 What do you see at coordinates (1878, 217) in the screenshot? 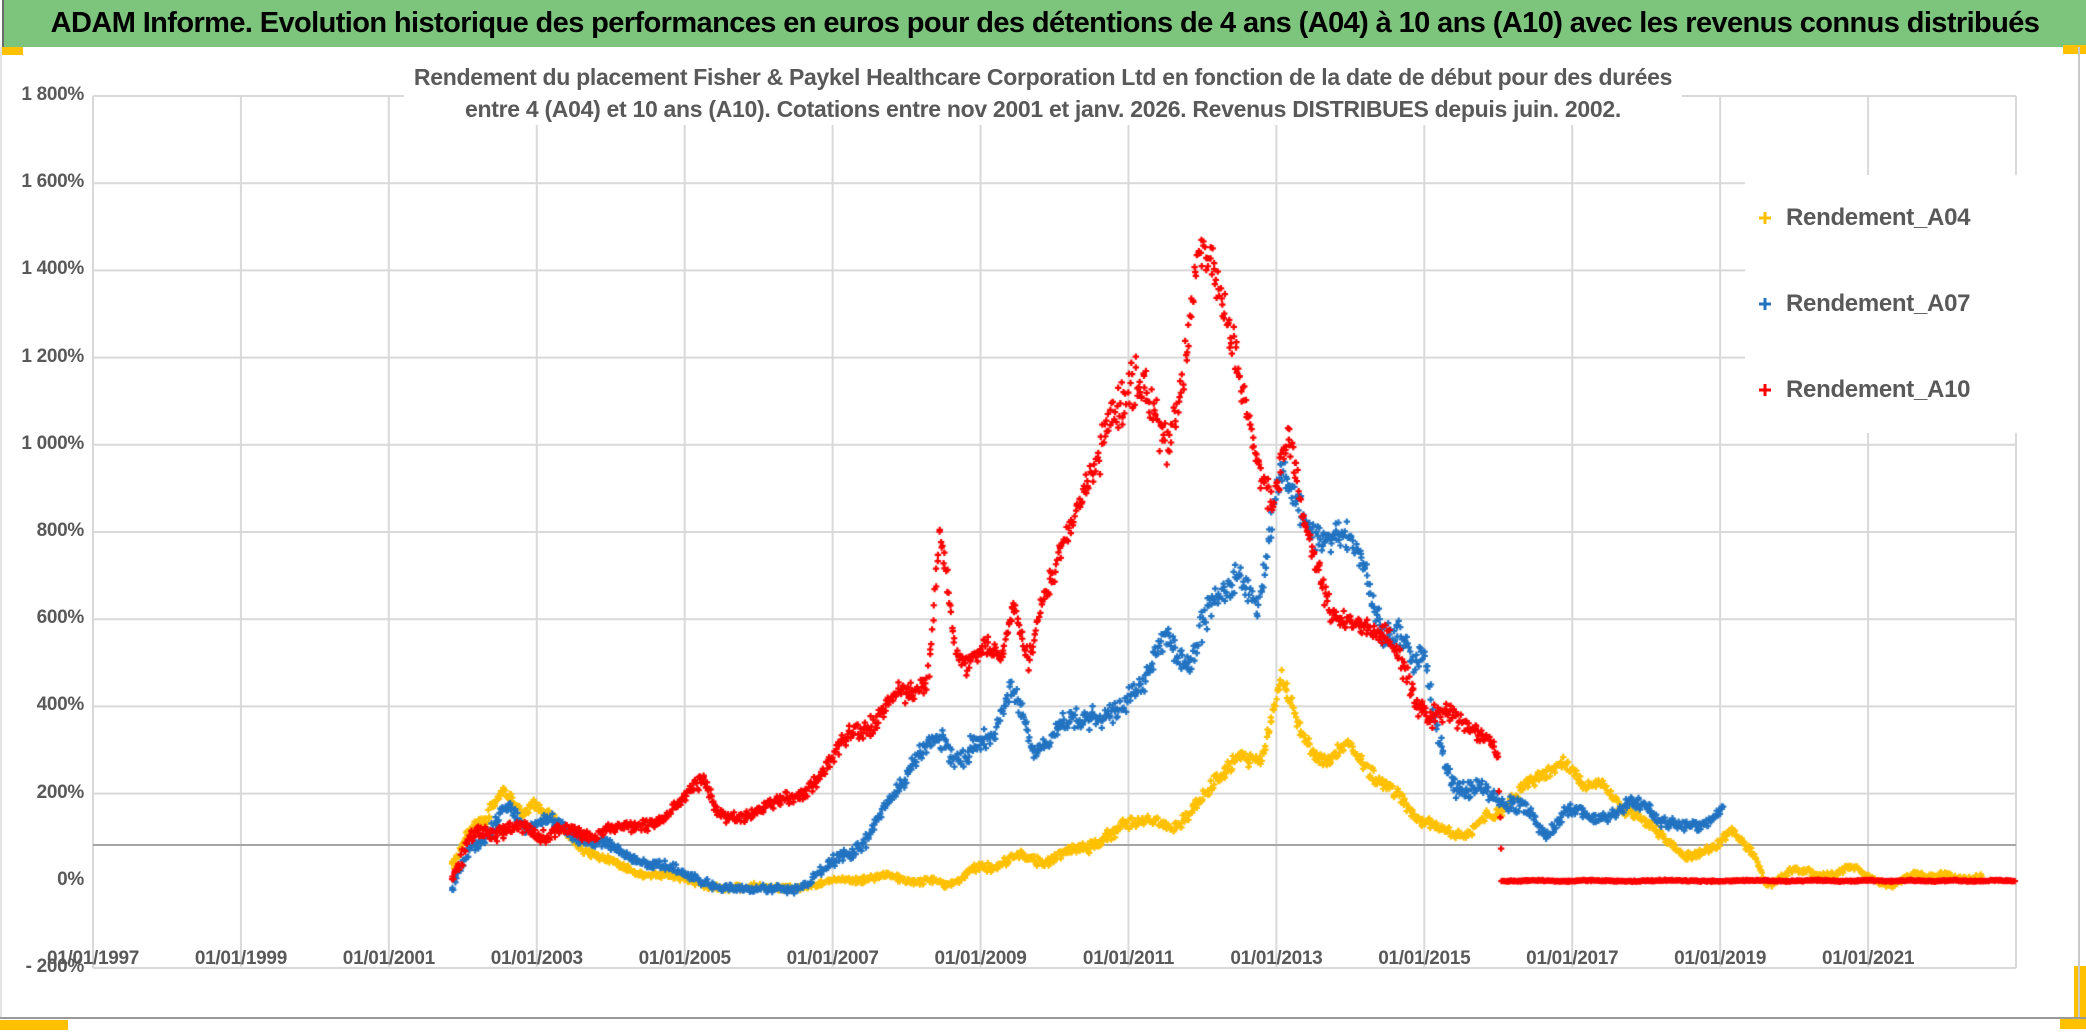
I see `legend-label: Rendement_A04` at bounding box center [1878, 217].